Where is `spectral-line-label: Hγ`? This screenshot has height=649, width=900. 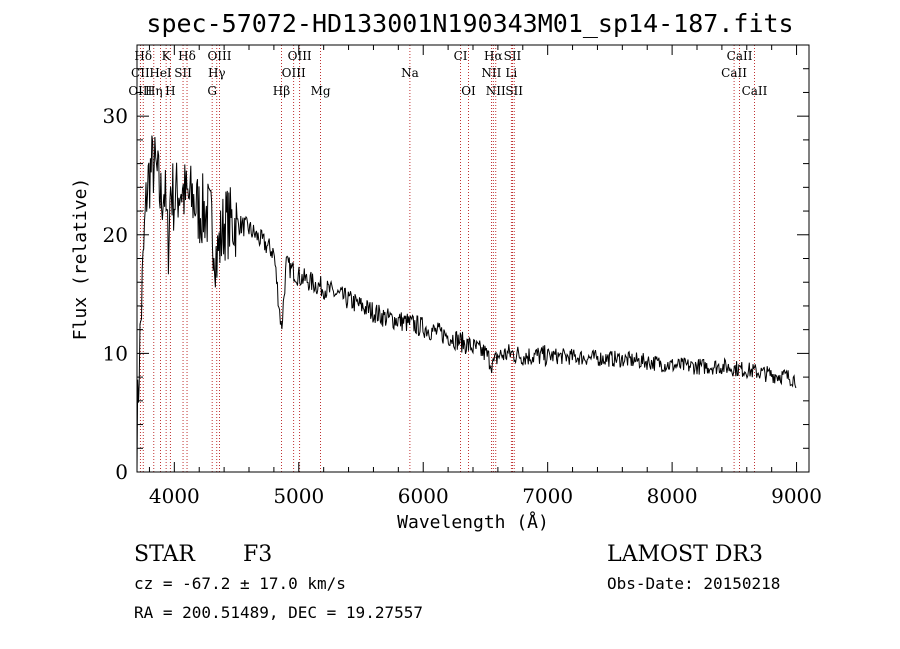
spectral-line-label: Hγ is located at coordinates (217, 73).